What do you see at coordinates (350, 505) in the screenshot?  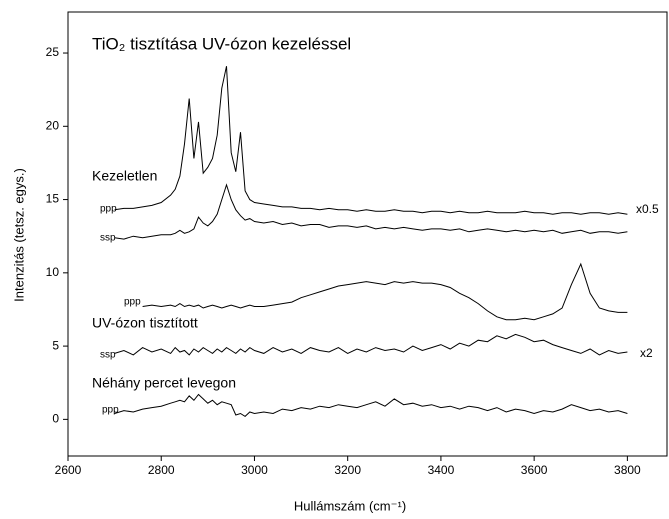 I see `x-axis-label: Hullámszám (cm⁻¹)` at bounding box center [350, 505].